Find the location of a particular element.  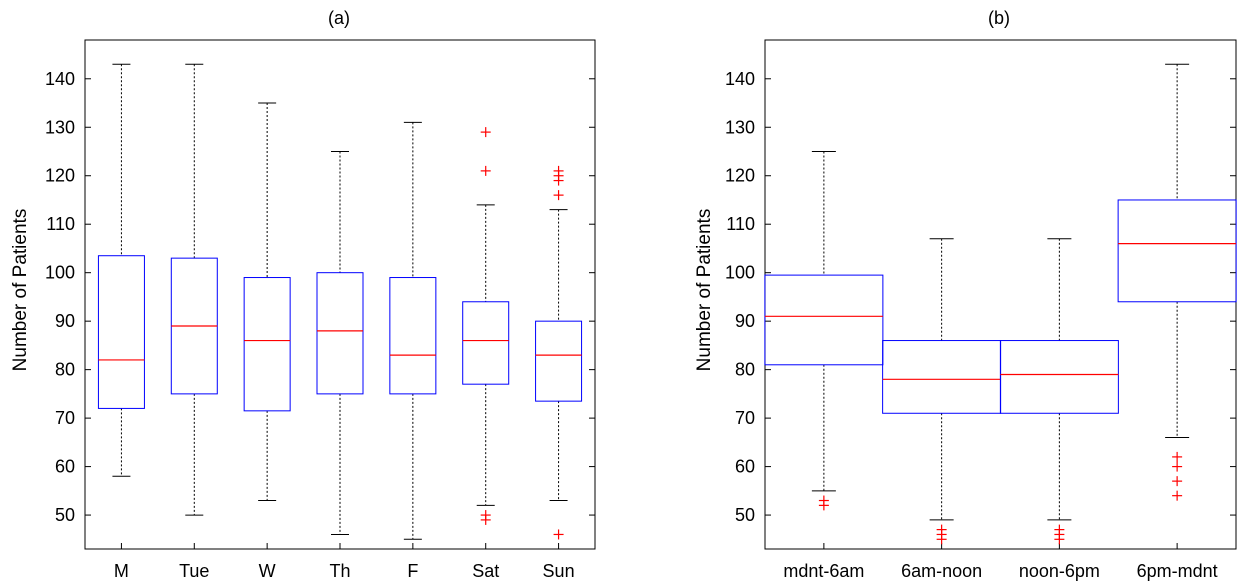

box-noon-6pm is located at coordinates (1059, 377).